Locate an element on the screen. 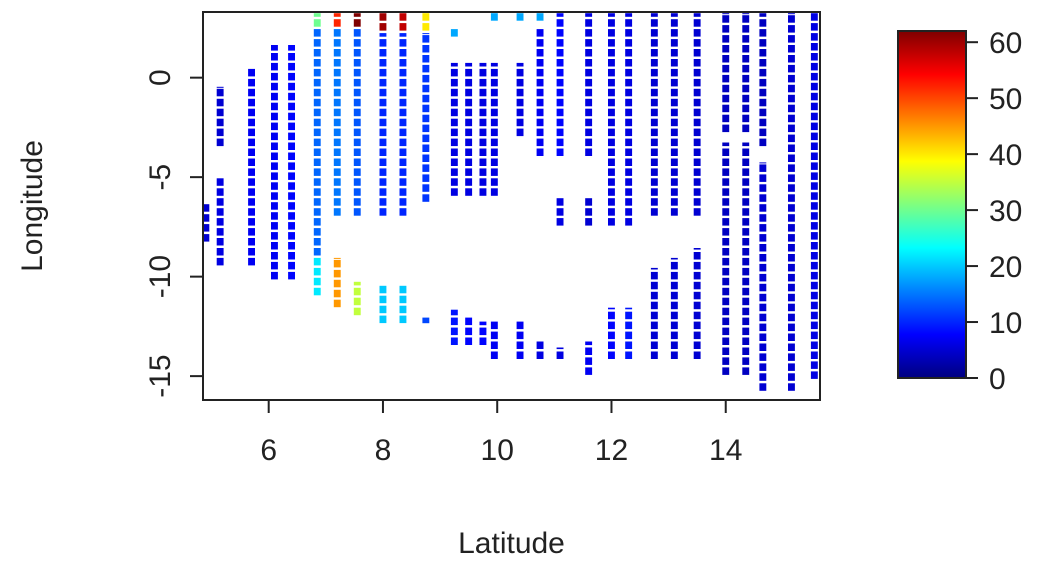 This screenshot has height=562, width=1043. colorbar-tick-label: 10 is located at coordinates (1005, 323).